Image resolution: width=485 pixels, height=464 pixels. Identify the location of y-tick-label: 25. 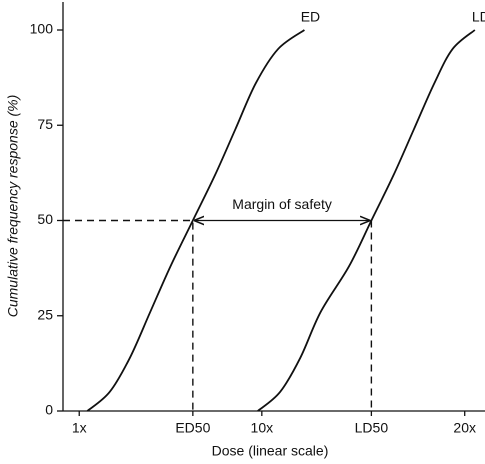
(45, 314).